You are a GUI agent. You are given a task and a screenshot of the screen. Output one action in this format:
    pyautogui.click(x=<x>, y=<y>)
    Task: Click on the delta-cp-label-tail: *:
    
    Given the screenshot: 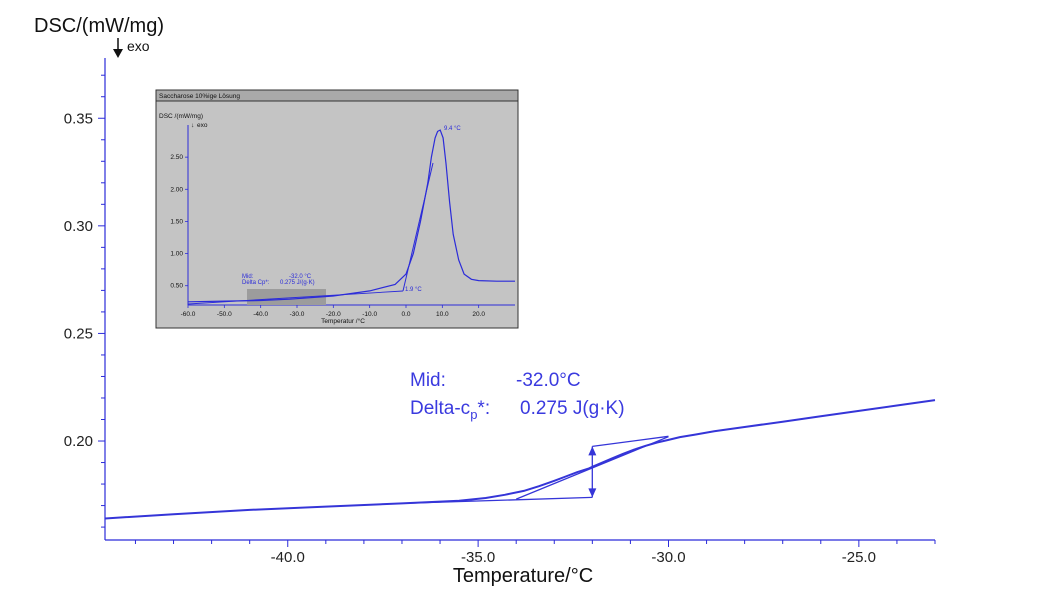 What is the action you would take?
    pyautogui.click(x=483, y=408)
    